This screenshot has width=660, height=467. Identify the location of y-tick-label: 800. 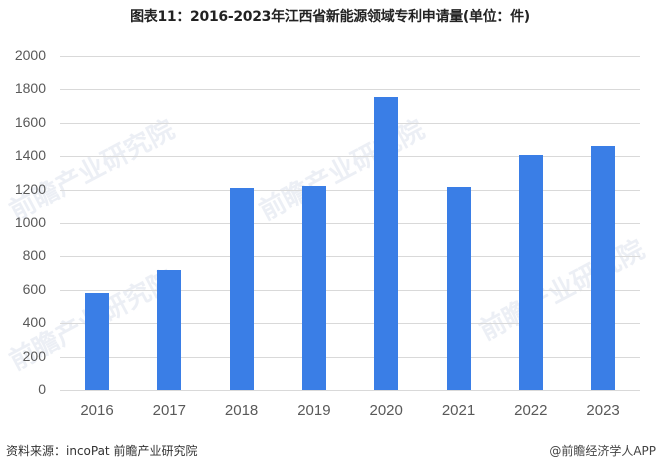
(34, 255).